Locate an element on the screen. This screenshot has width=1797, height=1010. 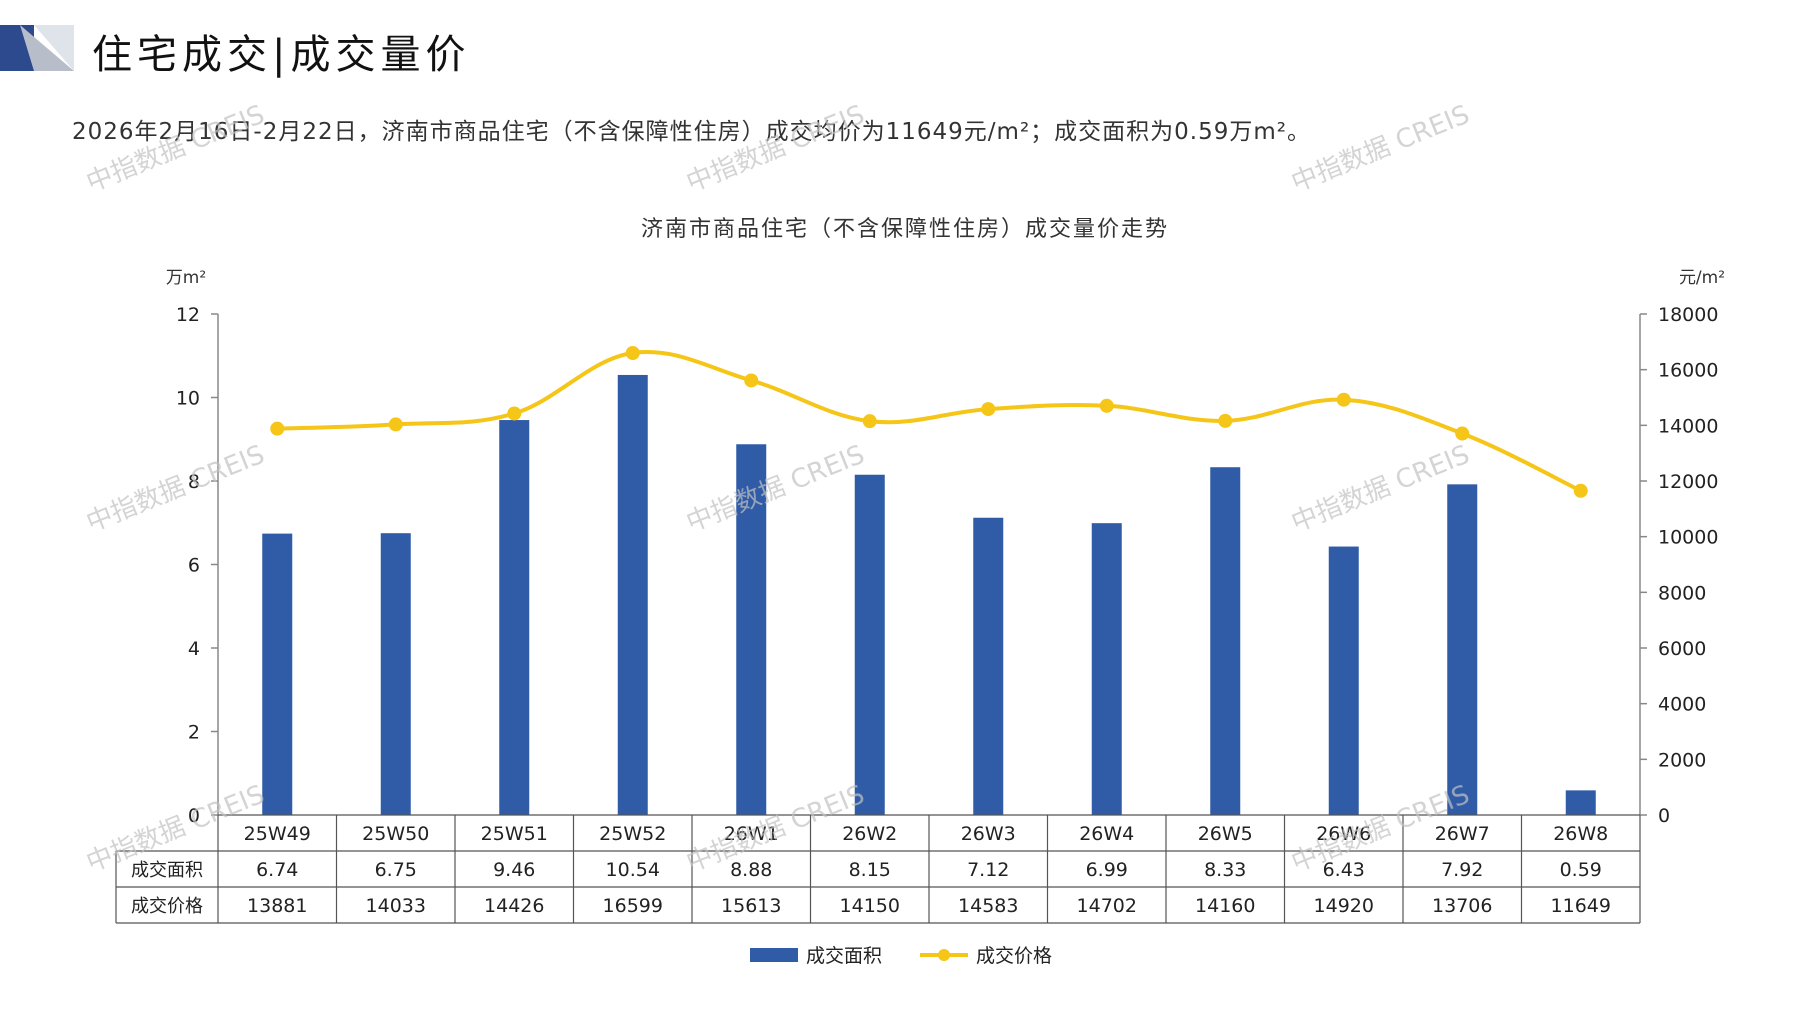
price-value-label: 14583 is located at coordinates (988, 906).